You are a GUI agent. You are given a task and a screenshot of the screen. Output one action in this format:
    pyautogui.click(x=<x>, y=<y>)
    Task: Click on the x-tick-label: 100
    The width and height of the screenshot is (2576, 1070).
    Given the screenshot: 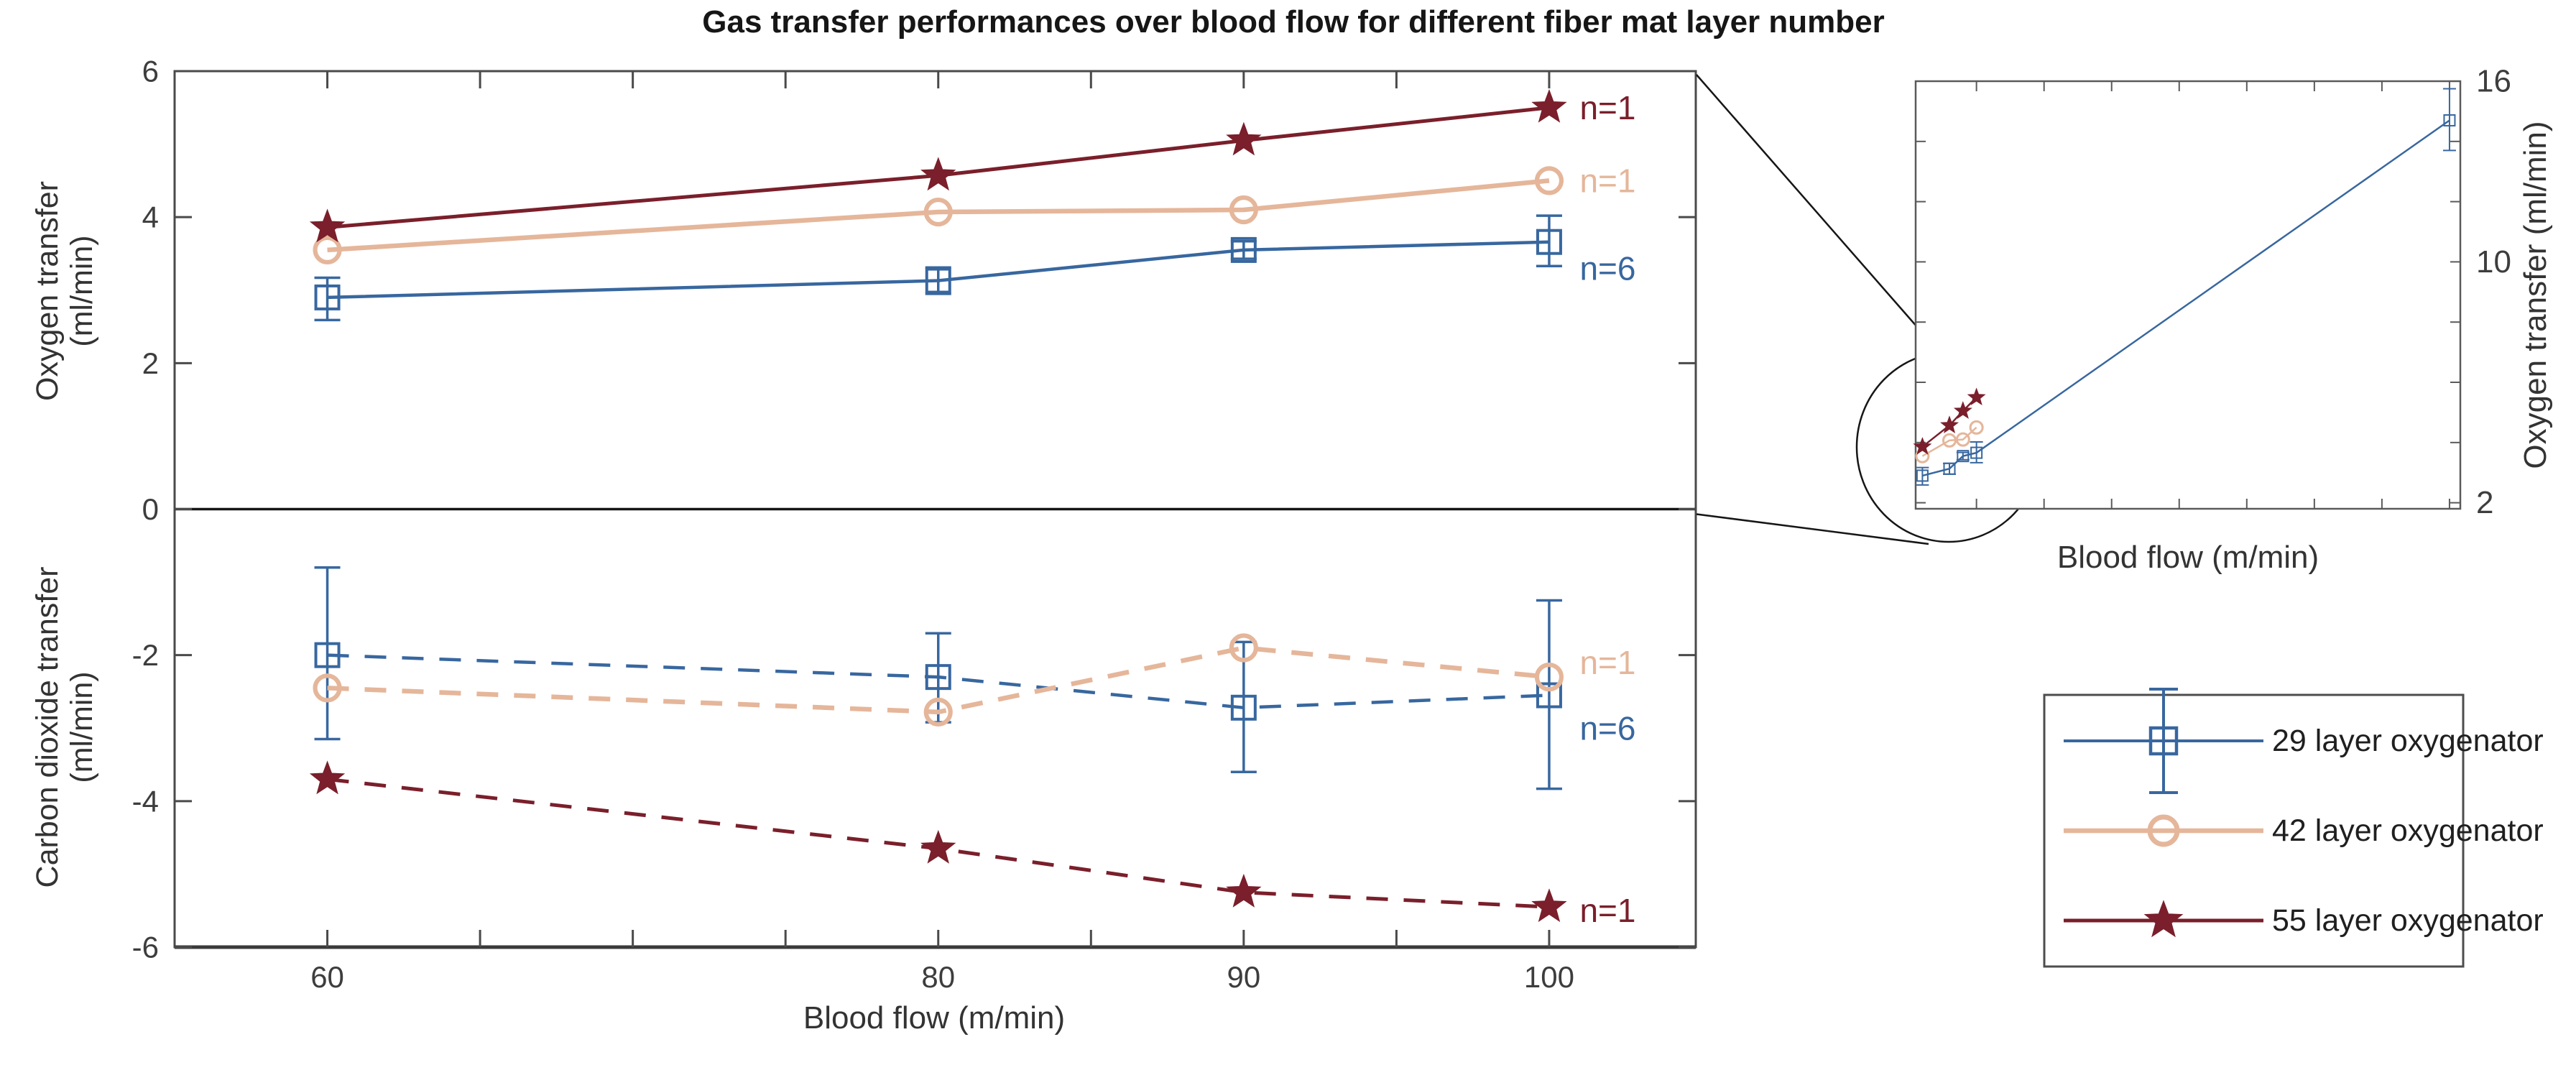 What is the action you would take?
    pyautogui.click(x=1549, y=977)
    